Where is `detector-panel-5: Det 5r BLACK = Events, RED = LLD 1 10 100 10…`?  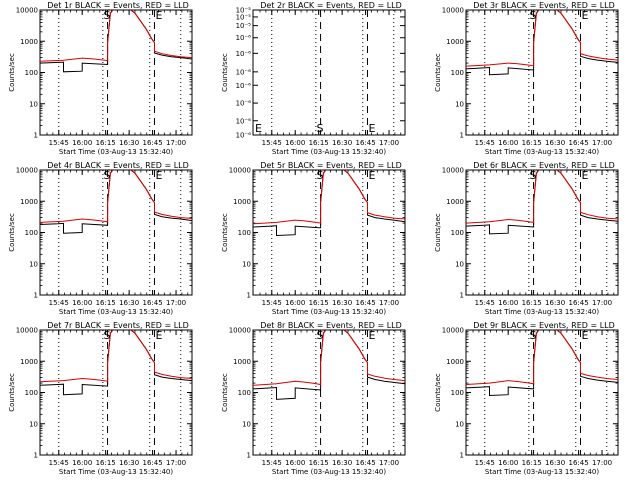
detector-panel-5: Det 5r BLACK = Events, RED = LLD 1 10 100 10… is located at coordinates (313, 238).